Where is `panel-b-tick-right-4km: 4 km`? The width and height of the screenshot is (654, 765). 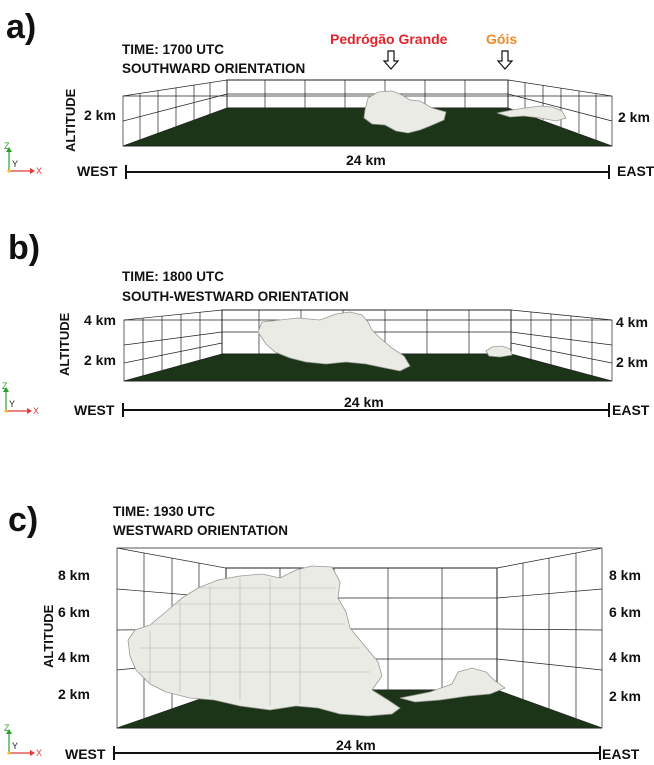 panel-b-tick-right-4km: 4 km is located at coordinates (632, 322).